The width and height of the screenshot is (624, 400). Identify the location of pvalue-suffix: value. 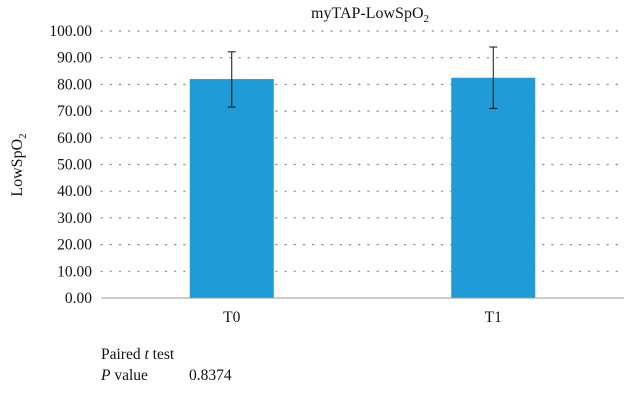
(129, 375).